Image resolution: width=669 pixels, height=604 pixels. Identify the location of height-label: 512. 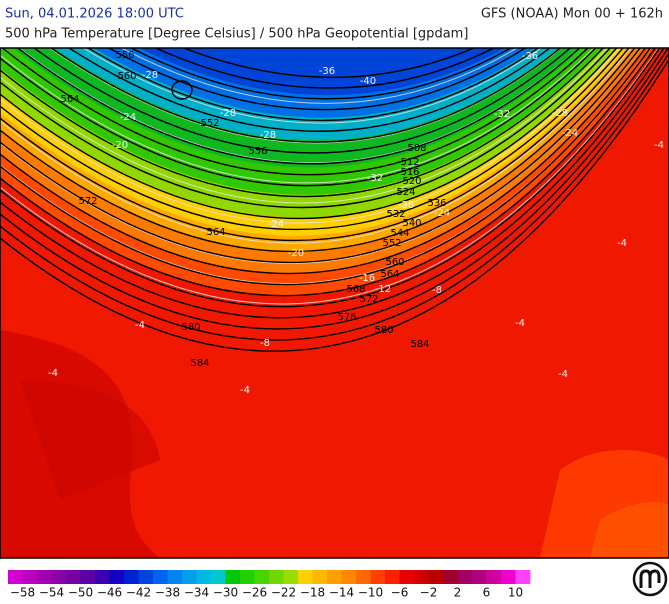
(409, 162).